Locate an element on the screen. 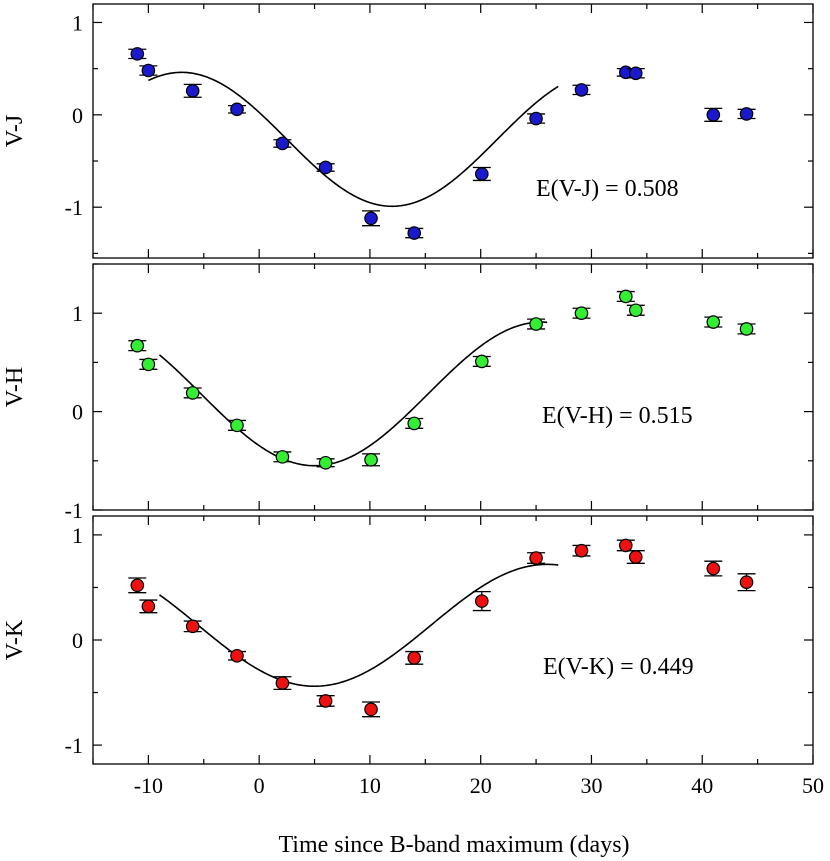  y-axis-label-v-k: V-K is located at coordinates (15, 639).